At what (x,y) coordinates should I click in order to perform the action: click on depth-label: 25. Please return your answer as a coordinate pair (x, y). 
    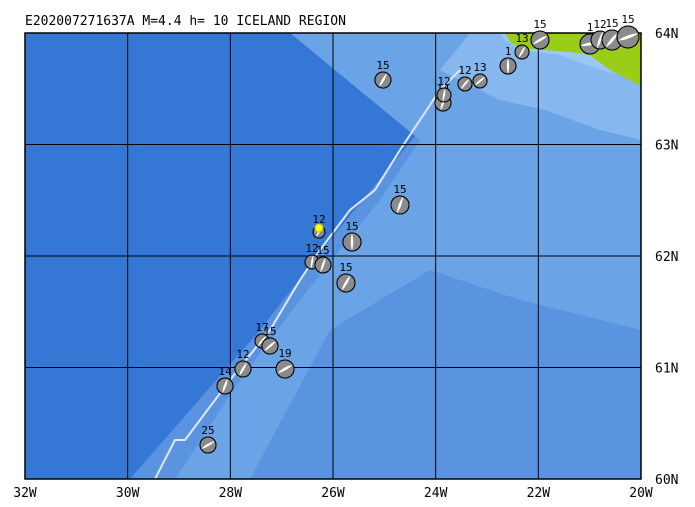
    Looking at the image, I should click on (207, 430).